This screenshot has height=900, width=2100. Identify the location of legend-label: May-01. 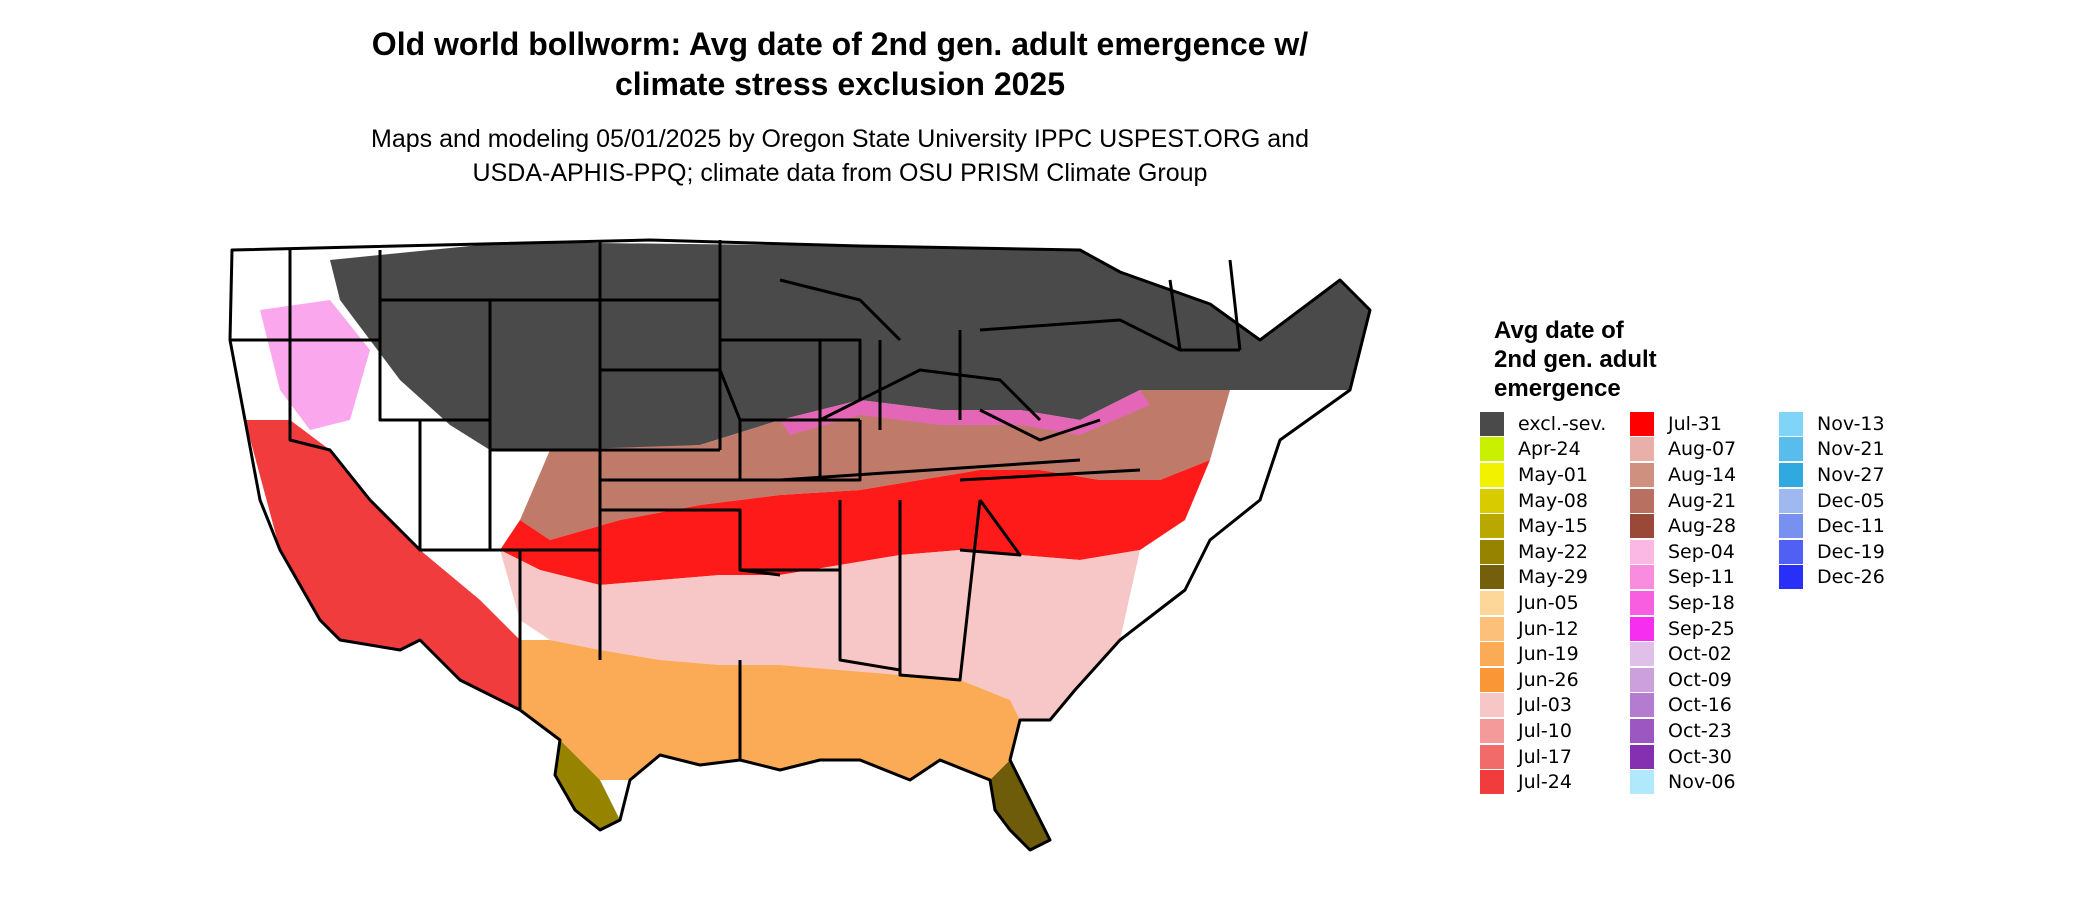
(1553, 474).